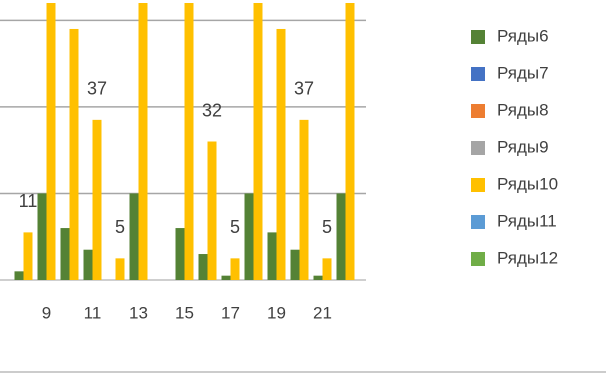 The width and height of the screenshot is (606, 377). I want to click on x-tick-label: 9, so click(46, 312).